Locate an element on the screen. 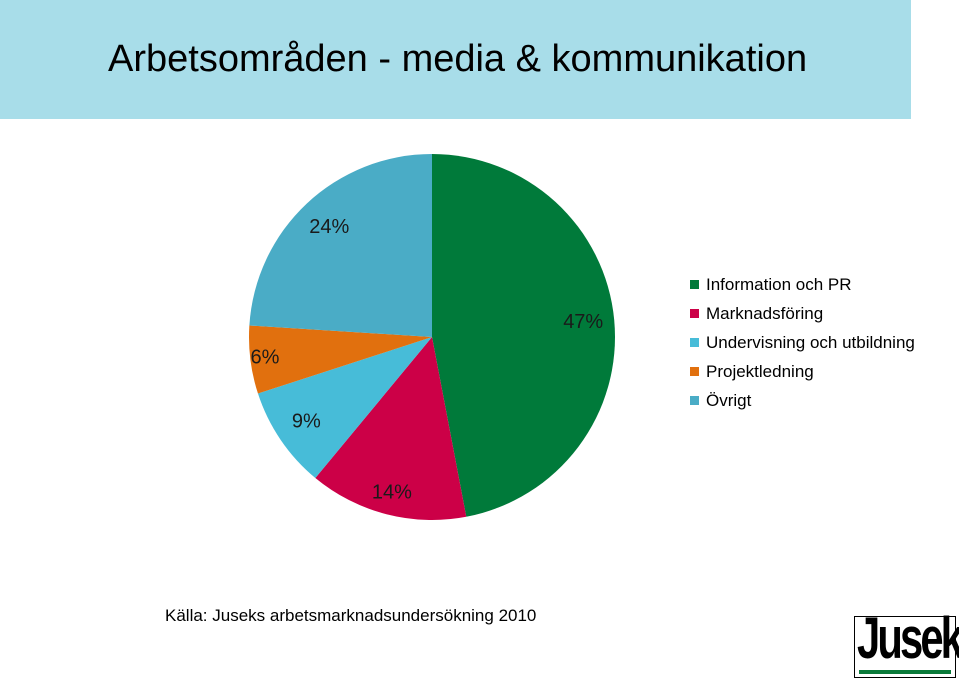 The image size is (959, 681). legend-item-2: Undervisning och utbildning is located at coordinates (802, 342).